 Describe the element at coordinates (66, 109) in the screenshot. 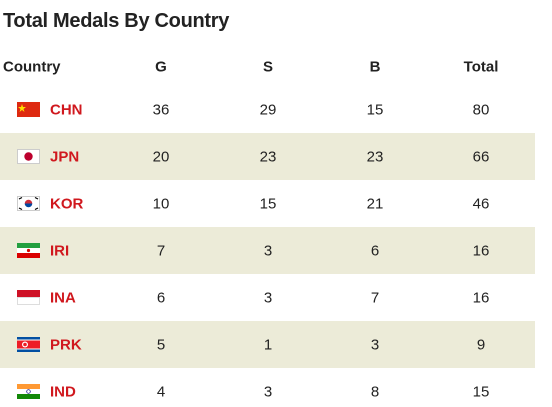

I see `country-code: CHN` at that location.